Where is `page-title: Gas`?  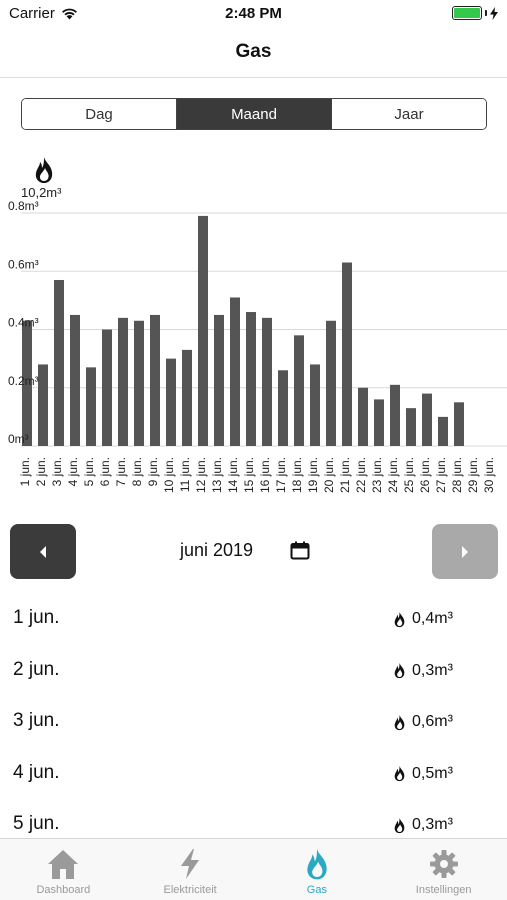 page-title: Gas is located at coordinates (253, 51).